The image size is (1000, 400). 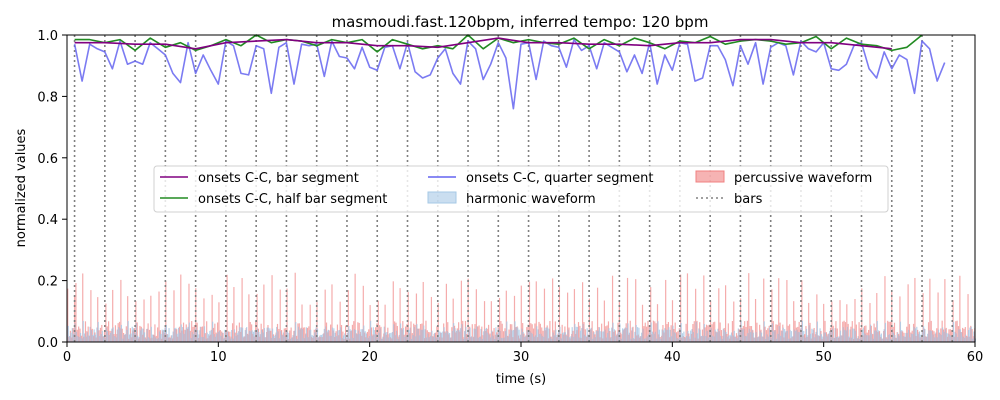 What do you see at coordinates (823, 357) in the screenshot?
I see `x-tick-label: 50` at bounding box center [823, 357].